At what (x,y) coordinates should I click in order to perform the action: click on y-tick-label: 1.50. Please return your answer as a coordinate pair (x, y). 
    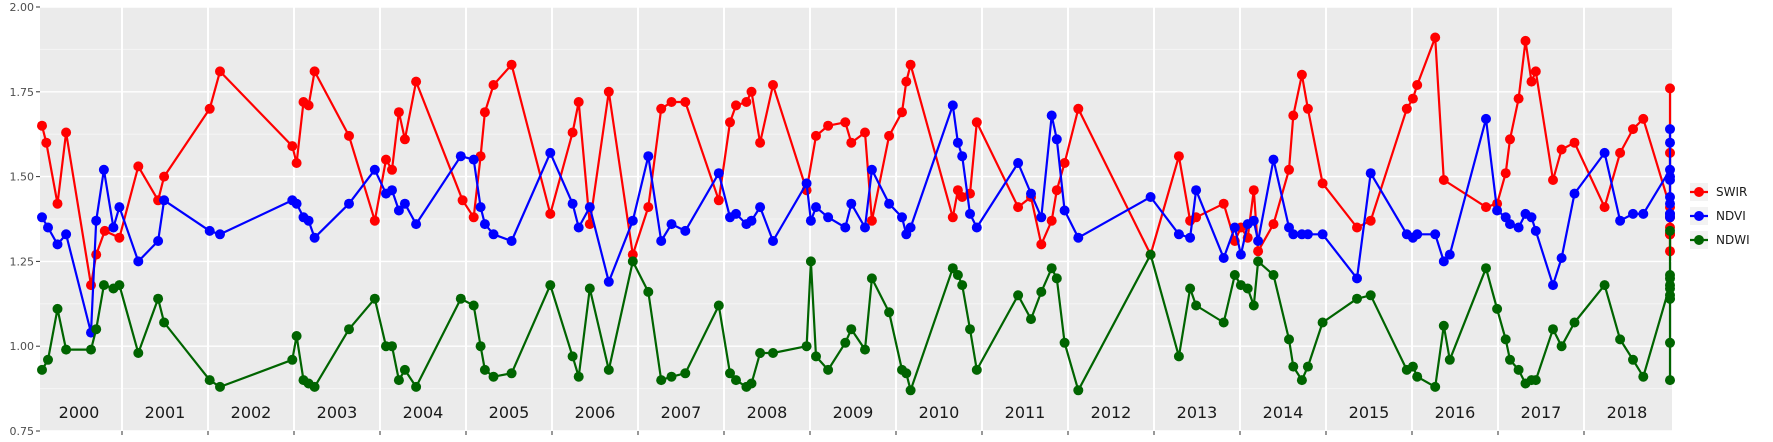
    Looking at the image, I should click on (22, 177).